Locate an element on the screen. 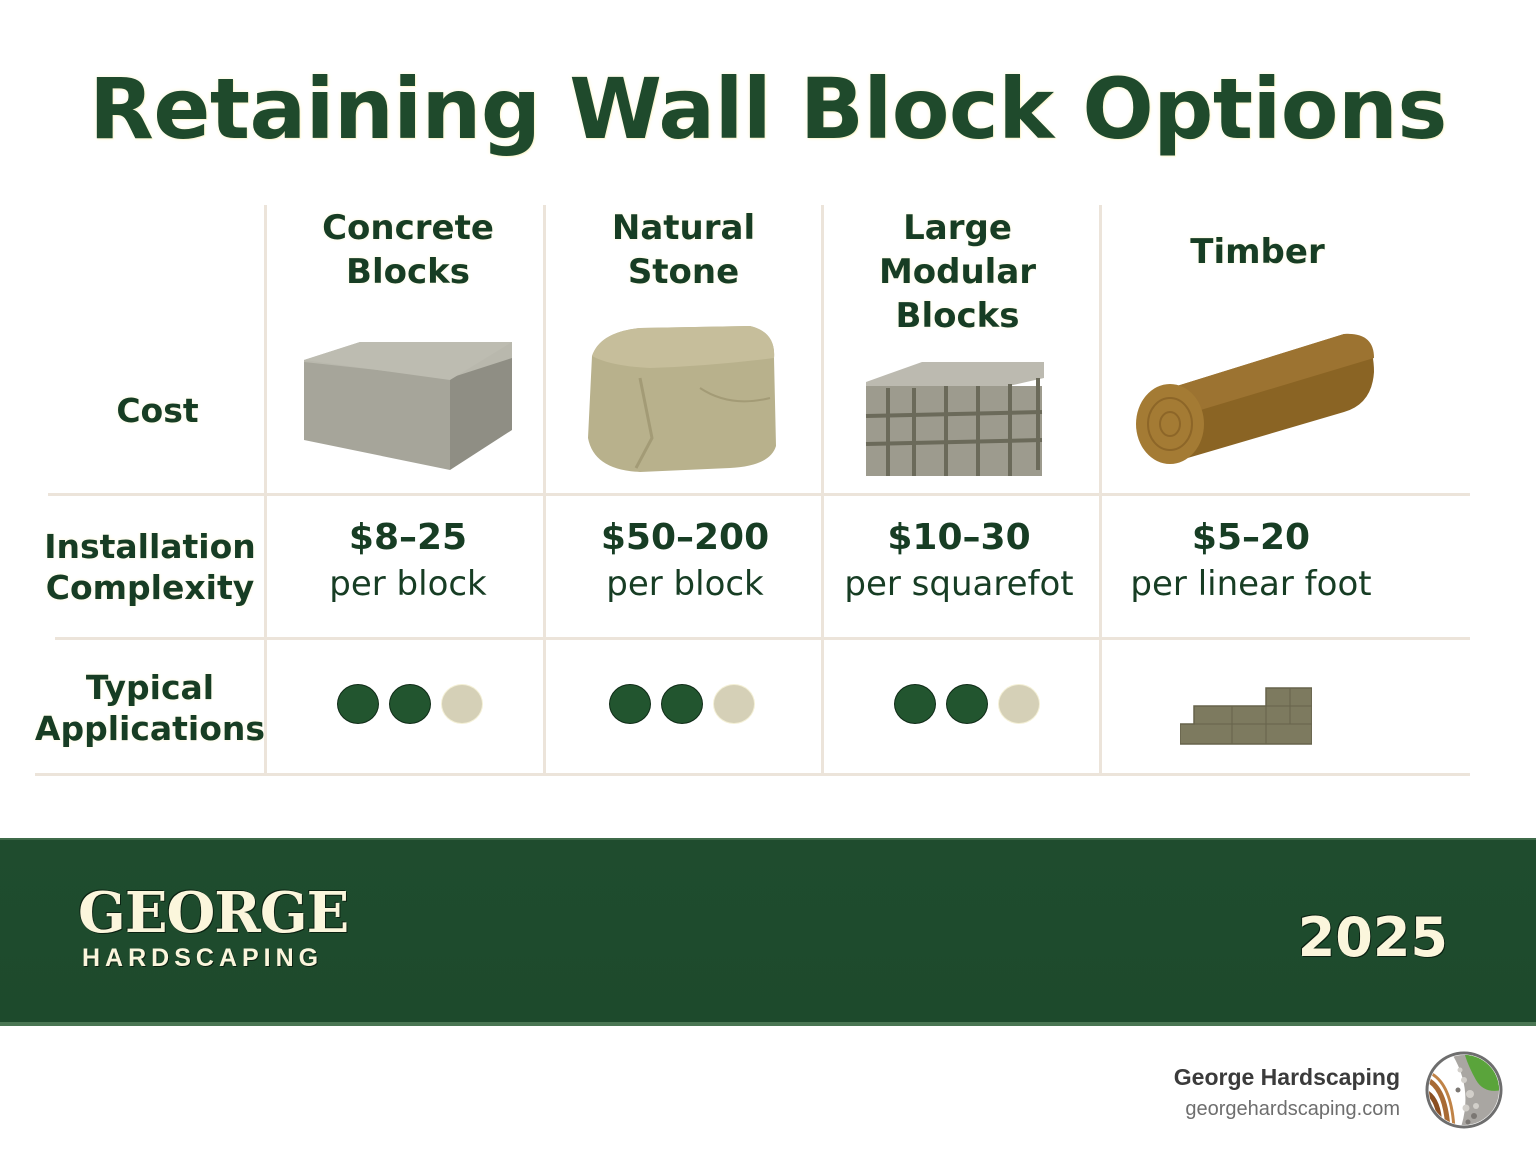 This screenshot has width=1536, height=1154. row-label-text: Installation is located at coordinates (150, 546).